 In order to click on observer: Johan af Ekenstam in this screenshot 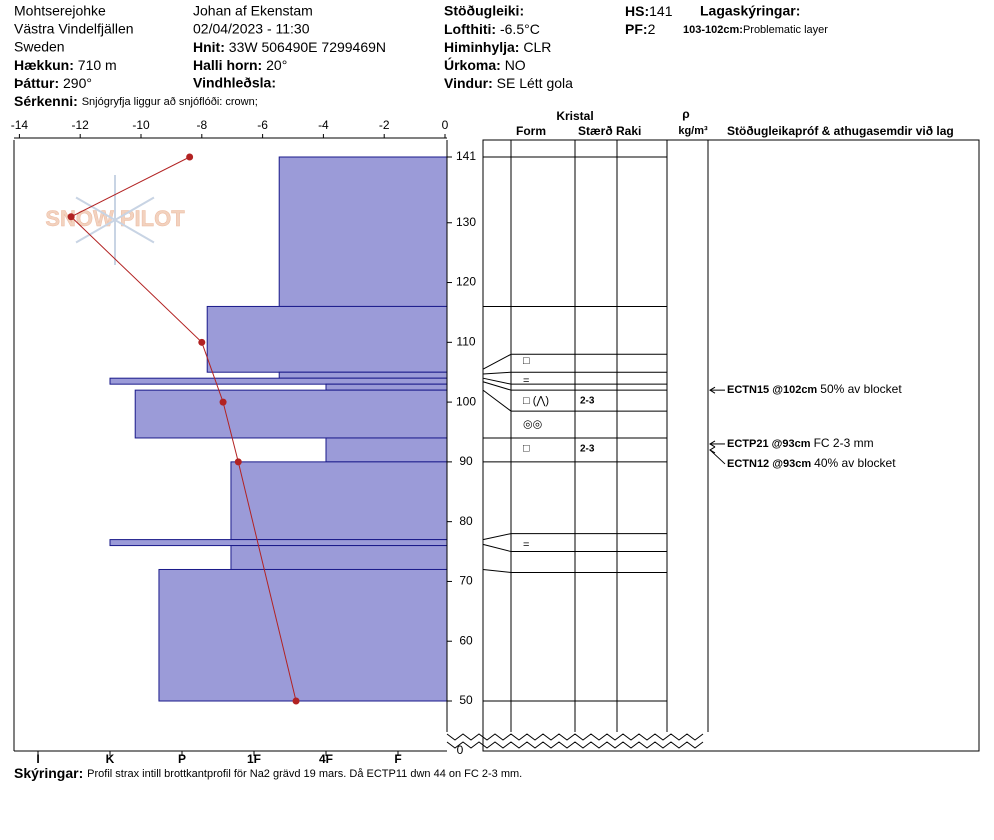, I will do `click(253, 11)`.